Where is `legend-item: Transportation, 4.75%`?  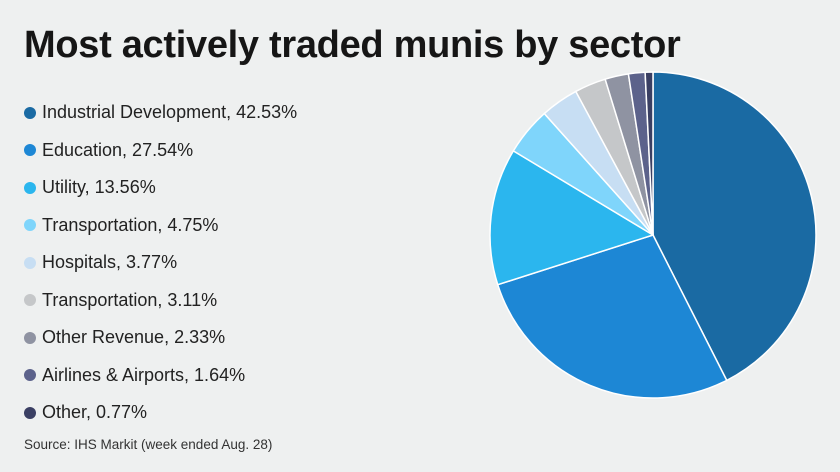 legend-item: Transportation, 4.75% is located at coordinates (160, 226).